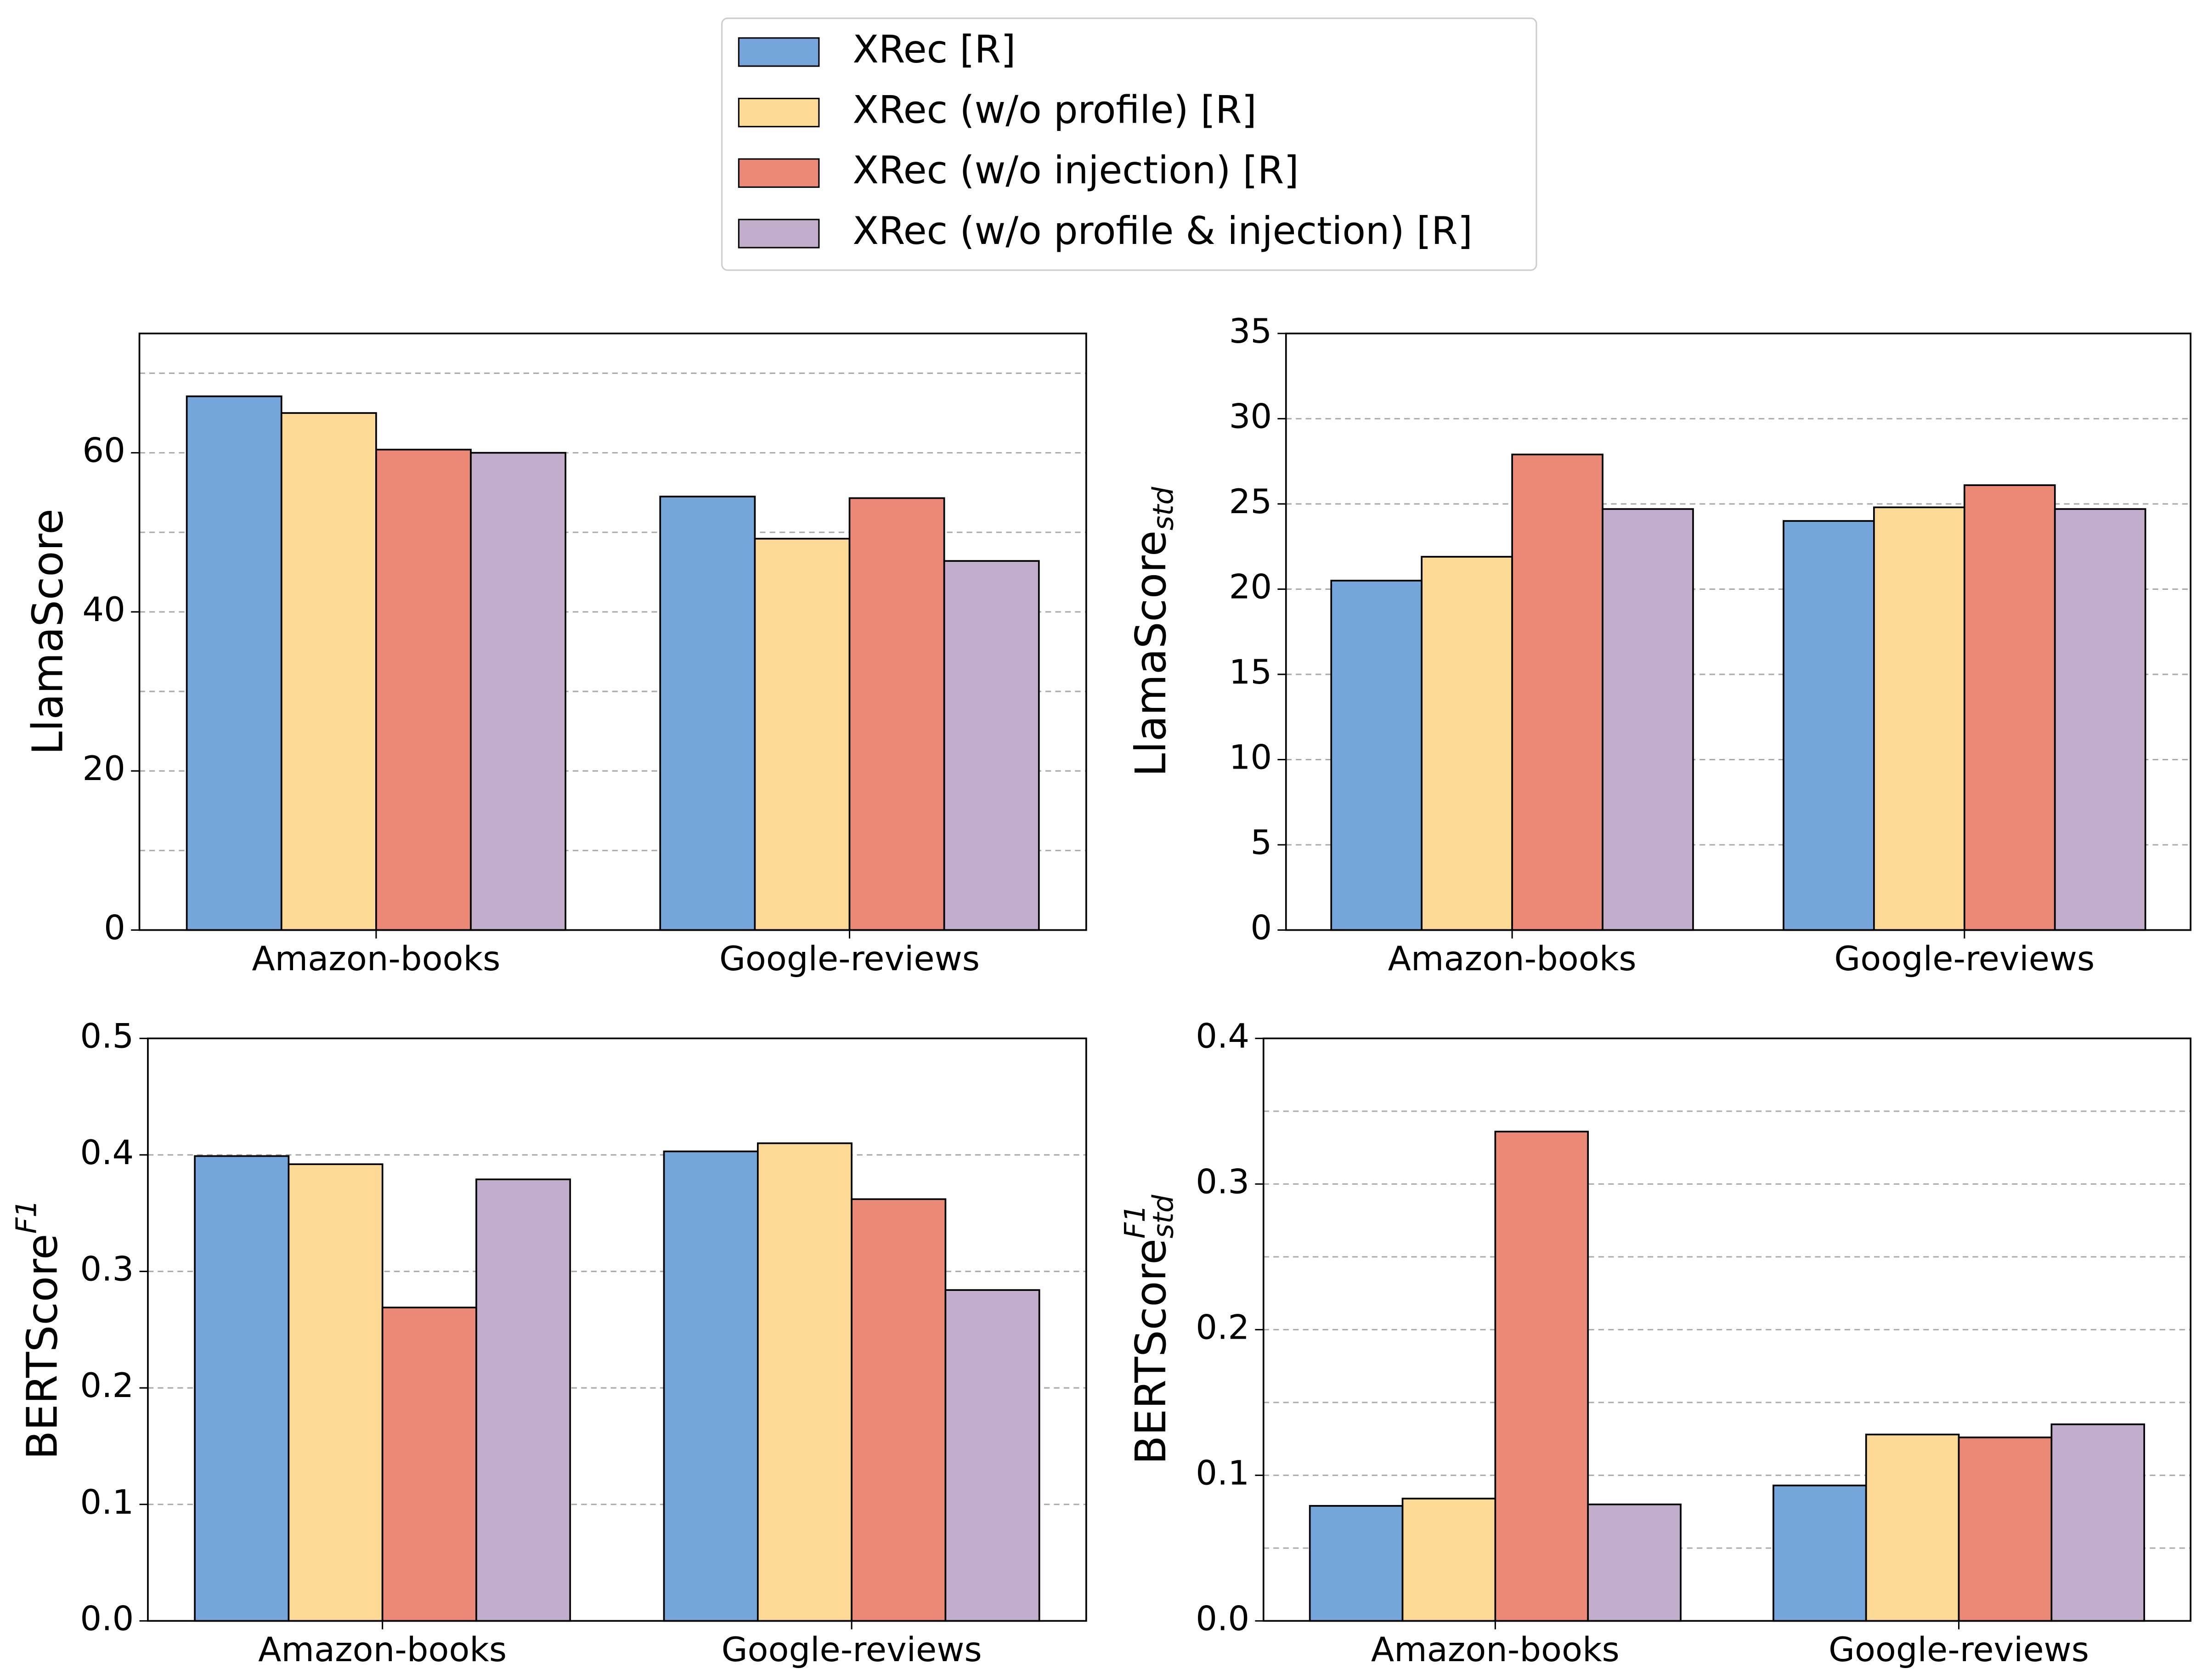 This screenshot has width=2202, height=1680. I want to click on legend-frame, so click(1129, 144).